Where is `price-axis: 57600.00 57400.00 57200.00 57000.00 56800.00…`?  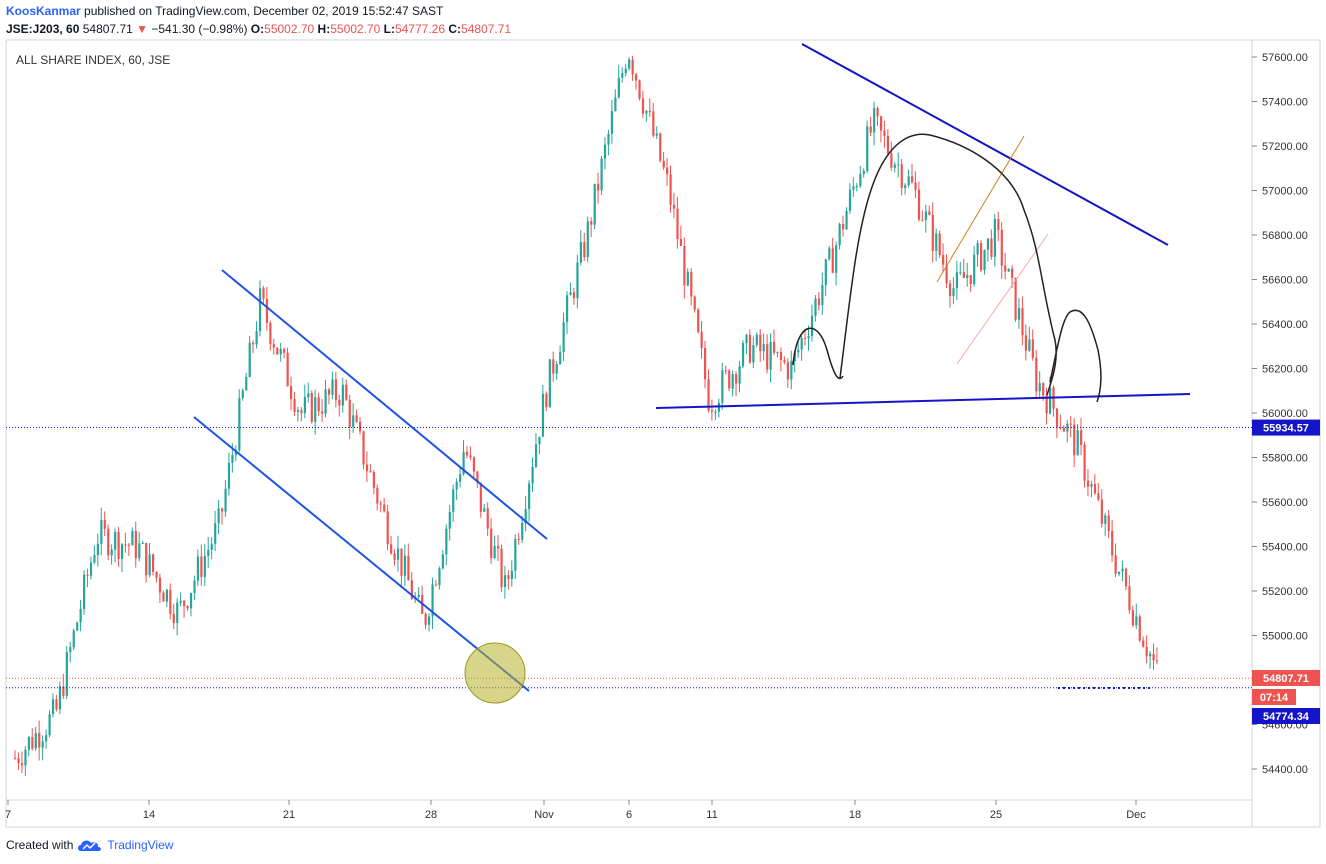 price-axis: 57600.00 57400.00 57200.00 57000.00 56800.00… is located at coordinates (1280, 414).